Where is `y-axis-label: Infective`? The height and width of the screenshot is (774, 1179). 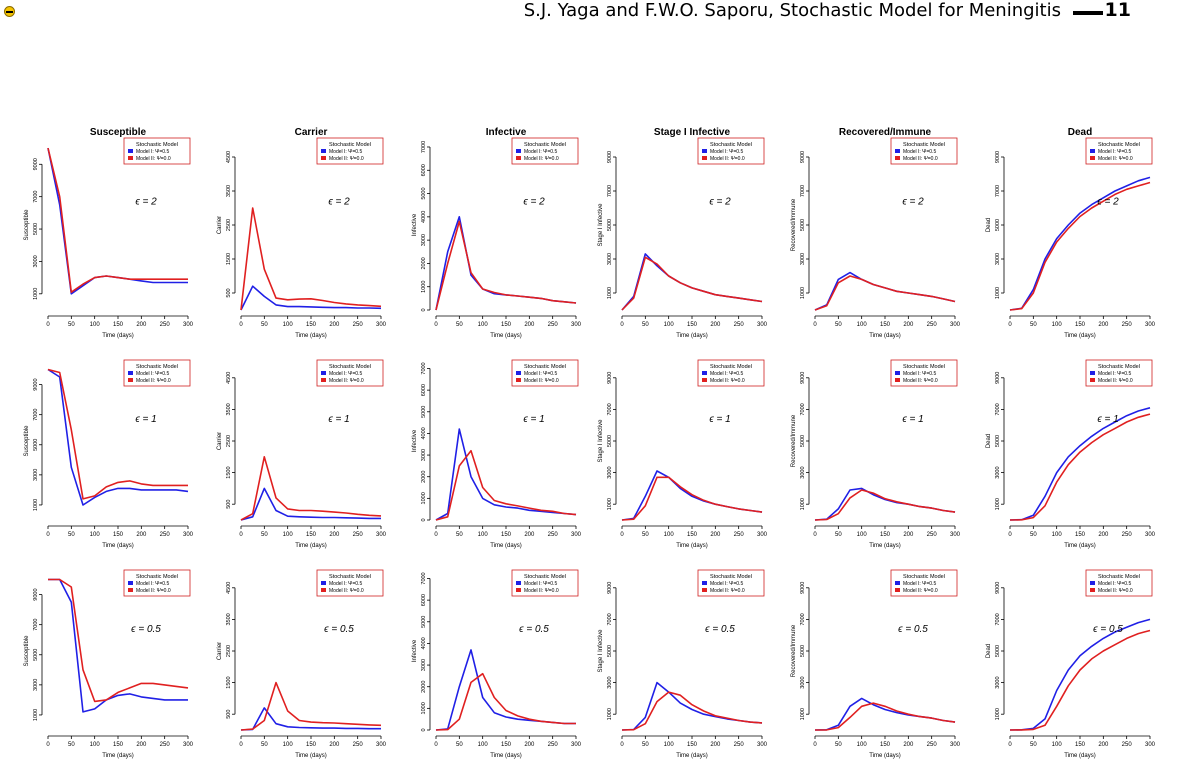 y-axis-label: Infective is located at coordinates (415, 440).